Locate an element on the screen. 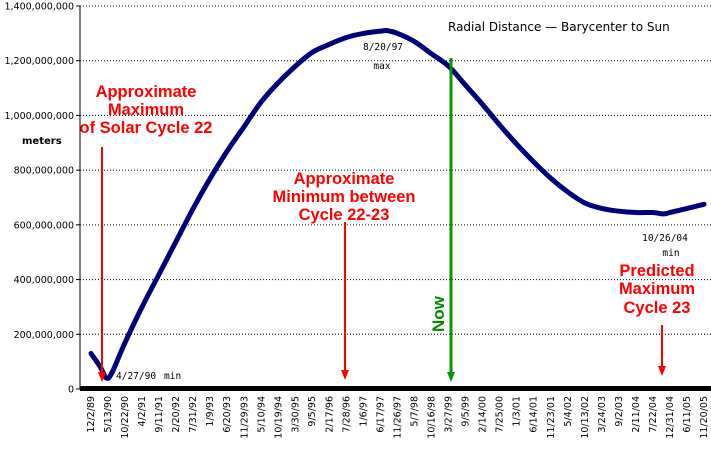  x-tick-label: 5/7/98 is located at coordinates (415, 411).